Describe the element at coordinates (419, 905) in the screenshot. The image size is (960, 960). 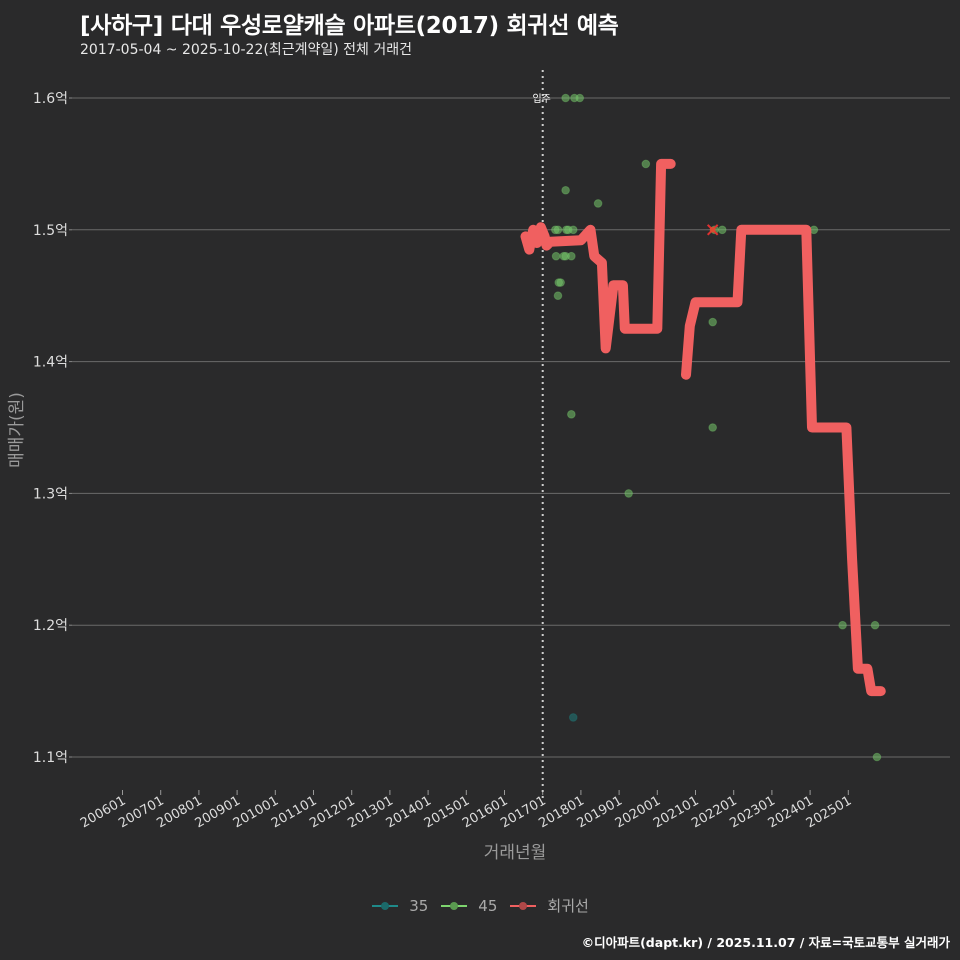
I see `legend-label: 35` at that location.